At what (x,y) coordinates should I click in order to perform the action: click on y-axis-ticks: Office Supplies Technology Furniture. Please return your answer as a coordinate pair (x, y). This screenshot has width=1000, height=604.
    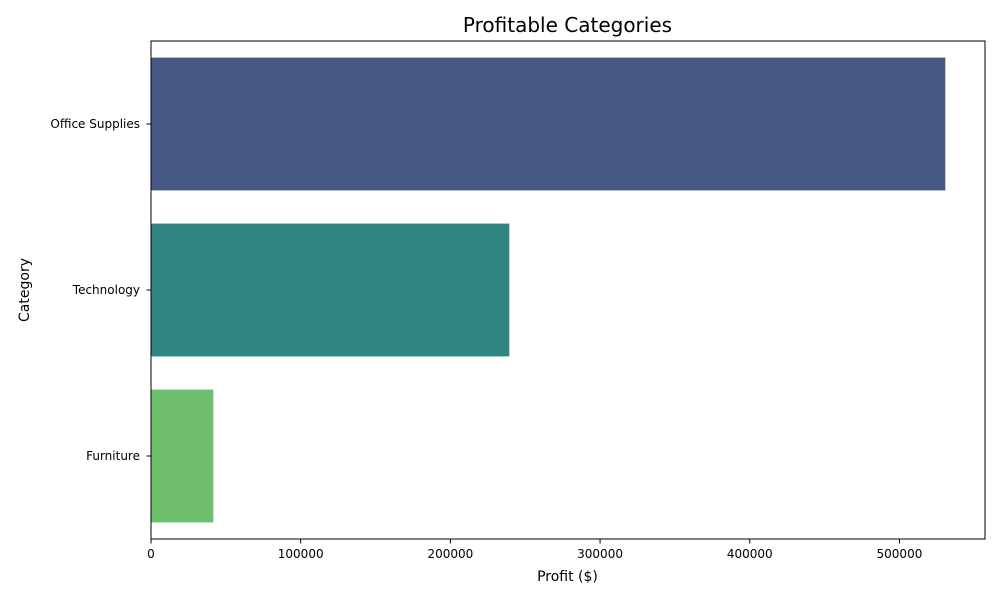
    Looking at the image, I should click on (100, 290).